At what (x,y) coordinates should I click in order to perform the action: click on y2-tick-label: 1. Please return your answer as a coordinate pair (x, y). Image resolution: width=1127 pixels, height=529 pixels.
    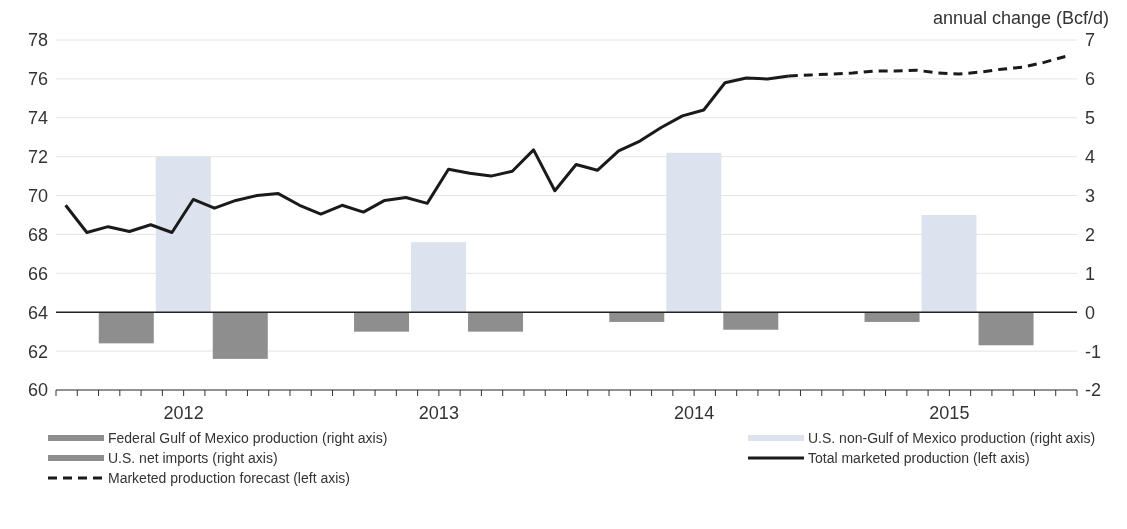
    Looking at the image, I should click on (1090, 273).